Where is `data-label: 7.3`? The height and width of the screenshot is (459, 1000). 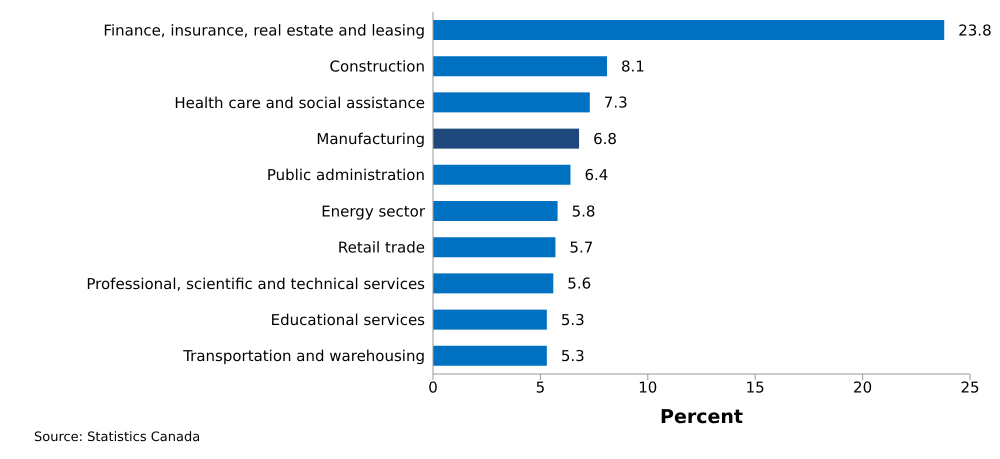 data-label: 7.3 is located at coordinates (616, 103).